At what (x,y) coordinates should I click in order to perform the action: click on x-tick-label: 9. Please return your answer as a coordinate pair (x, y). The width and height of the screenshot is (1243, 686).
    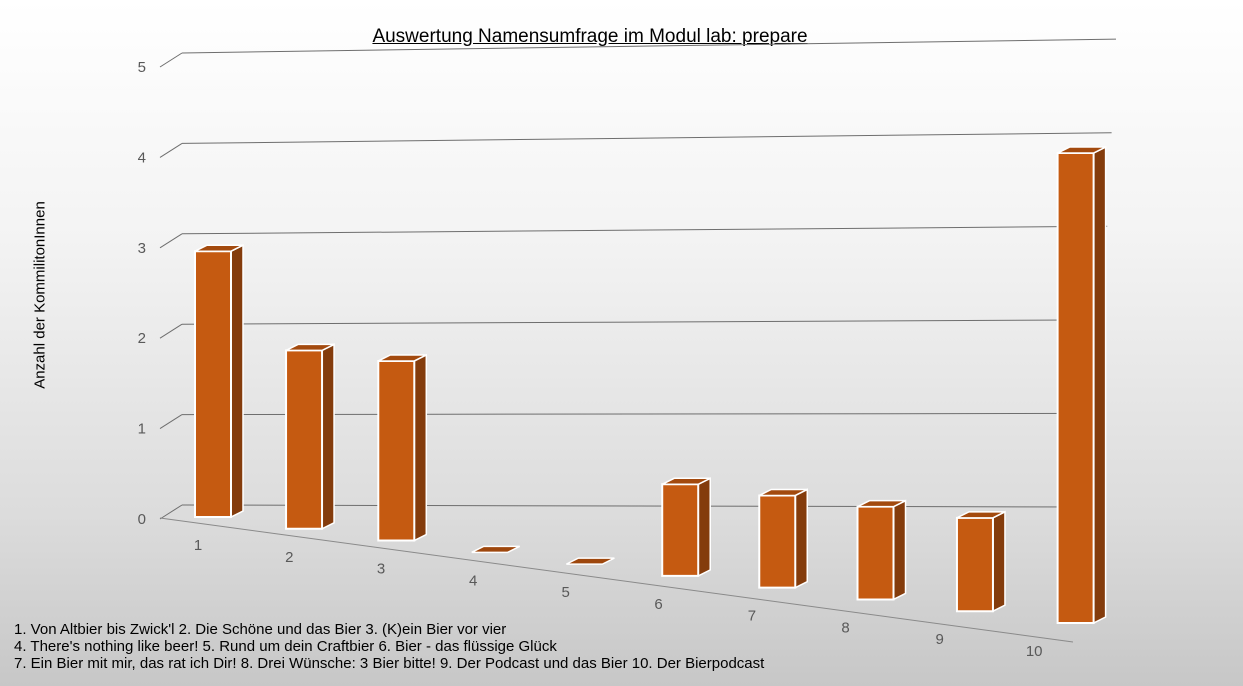
    Looking at the image, I should click on (940, 639).